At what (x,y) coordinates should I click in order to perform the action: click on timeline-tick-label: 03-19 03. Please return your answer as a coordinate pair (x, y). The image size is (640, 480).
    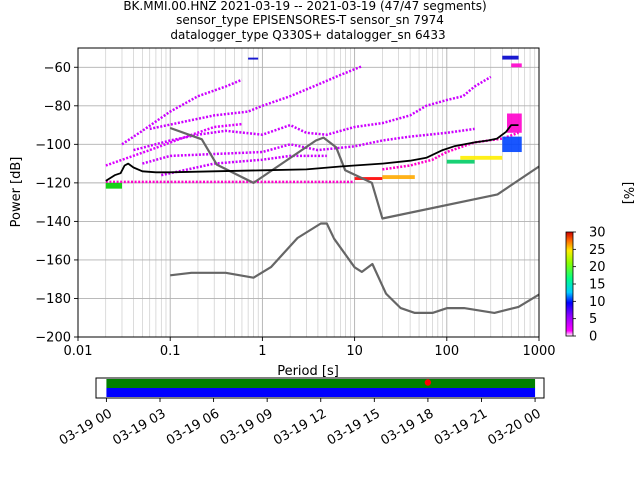
    Looking at the image, I should click on (139, 427).